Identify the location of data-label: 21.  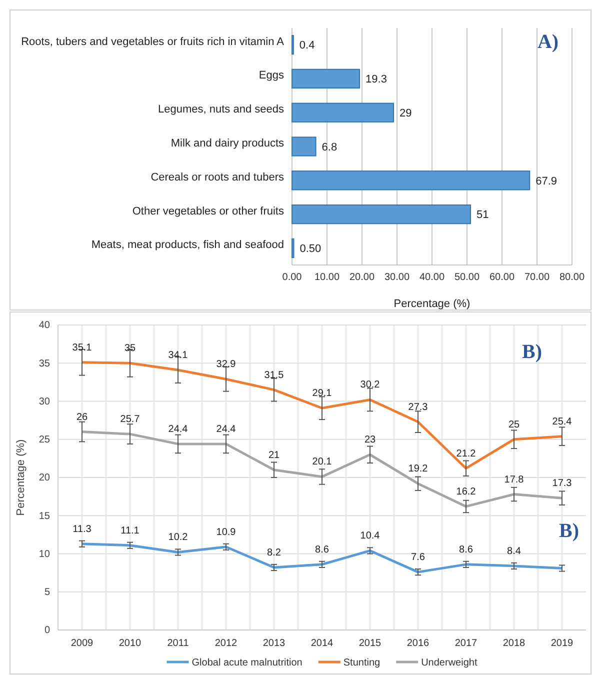
(274, 455).